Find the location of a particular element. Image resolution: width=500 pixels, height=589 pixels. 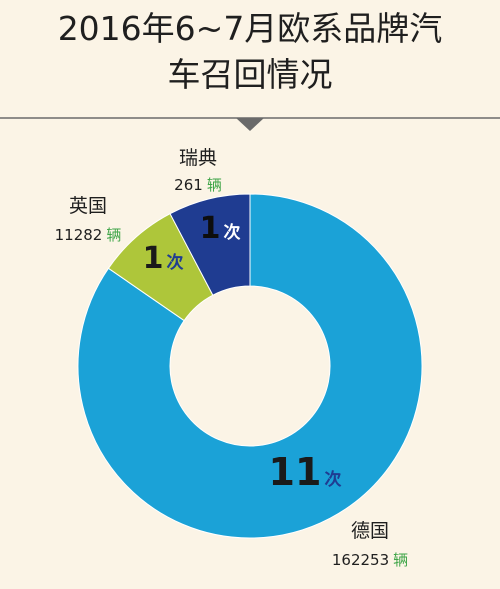

vehicles-label-uk: 11282 辆 is located at coordinates (88, 235).